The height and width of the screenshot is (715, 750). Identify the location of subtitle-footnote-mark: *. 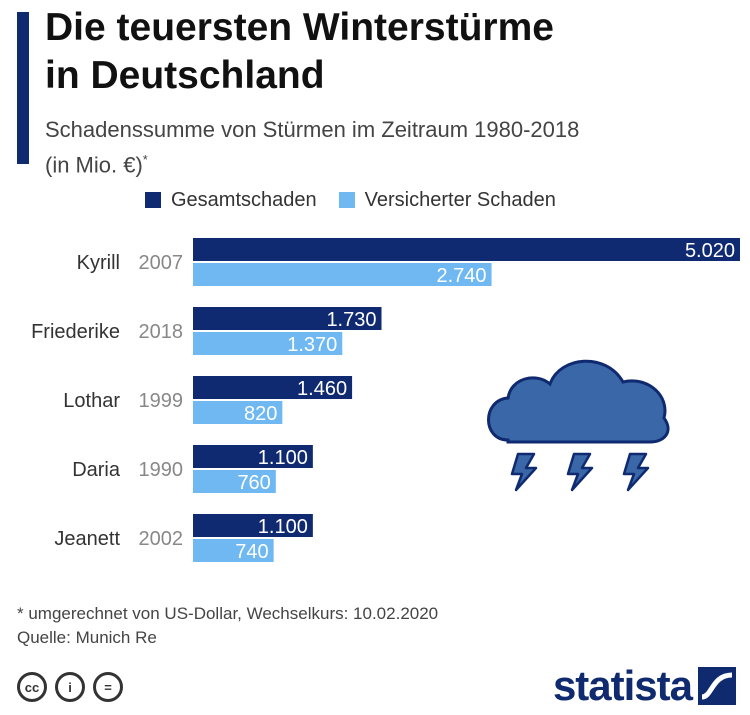
(145, 159).